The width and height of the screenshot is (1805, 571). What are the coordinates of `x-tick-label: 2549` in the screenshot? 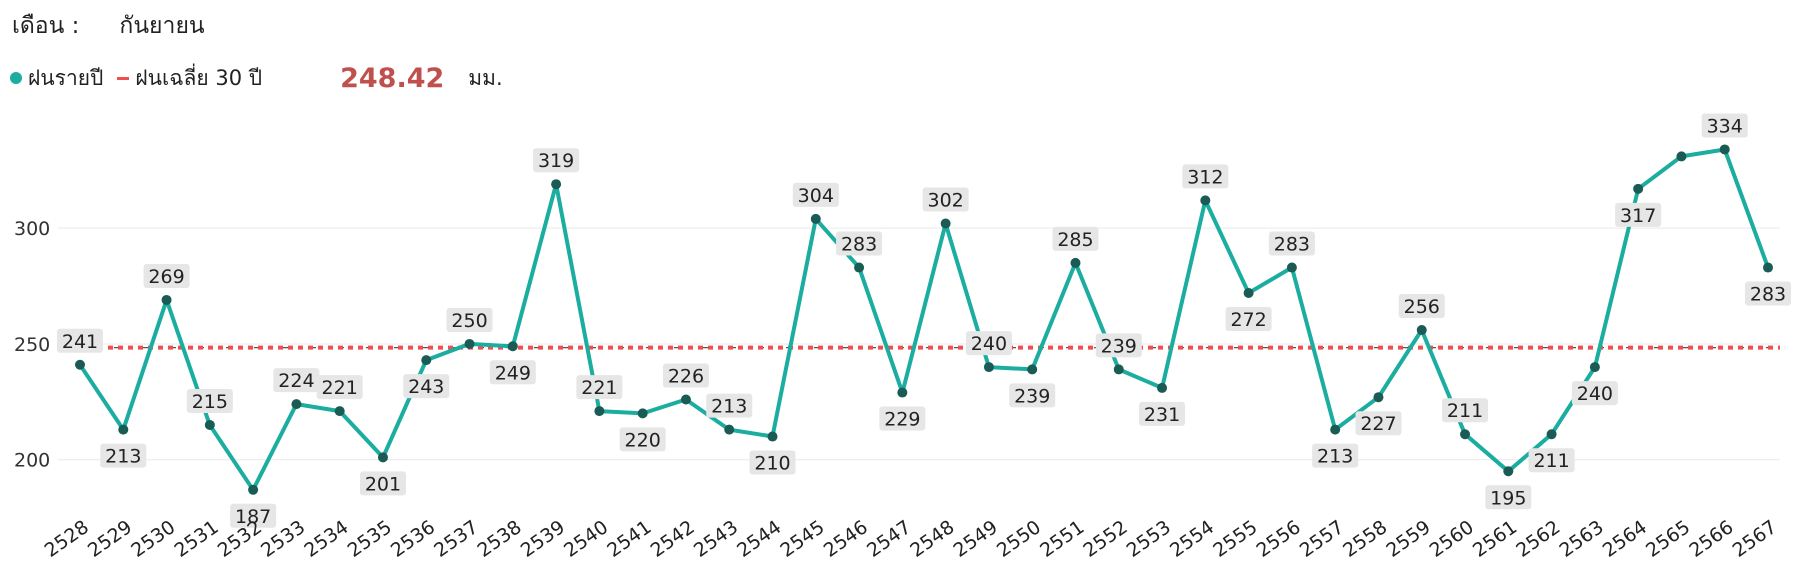 It's located at (976, 539).